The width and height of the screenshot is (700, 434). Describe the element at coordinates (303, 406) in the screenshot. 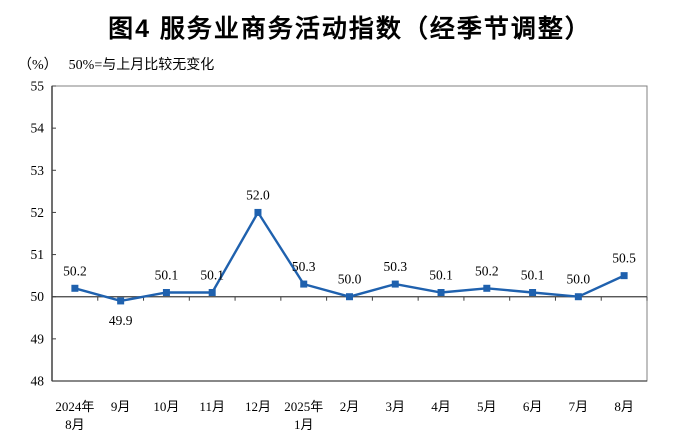

I see `x-tick-label: 2025年` at that location.